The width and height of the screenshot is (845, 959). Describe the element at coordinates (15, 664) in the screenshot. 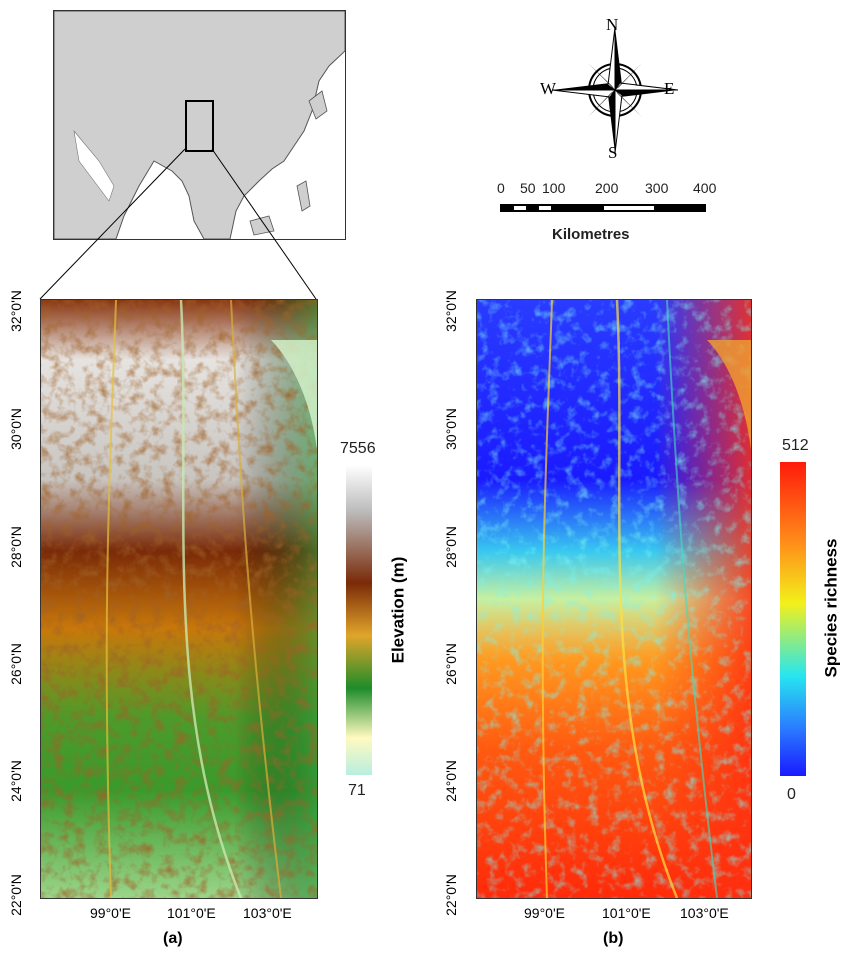

I see `panel-a-lat-26: 26°0'N` at that location.